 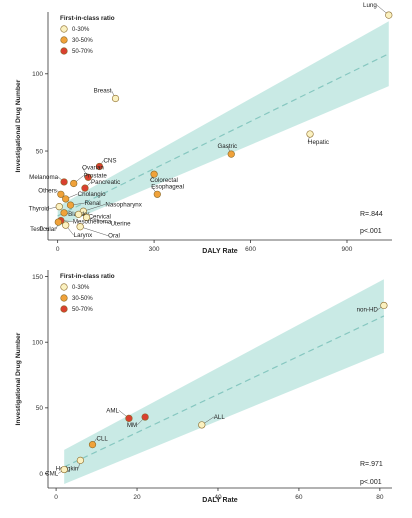 I want to click on point-label: MM, so click(x=132, y=425).